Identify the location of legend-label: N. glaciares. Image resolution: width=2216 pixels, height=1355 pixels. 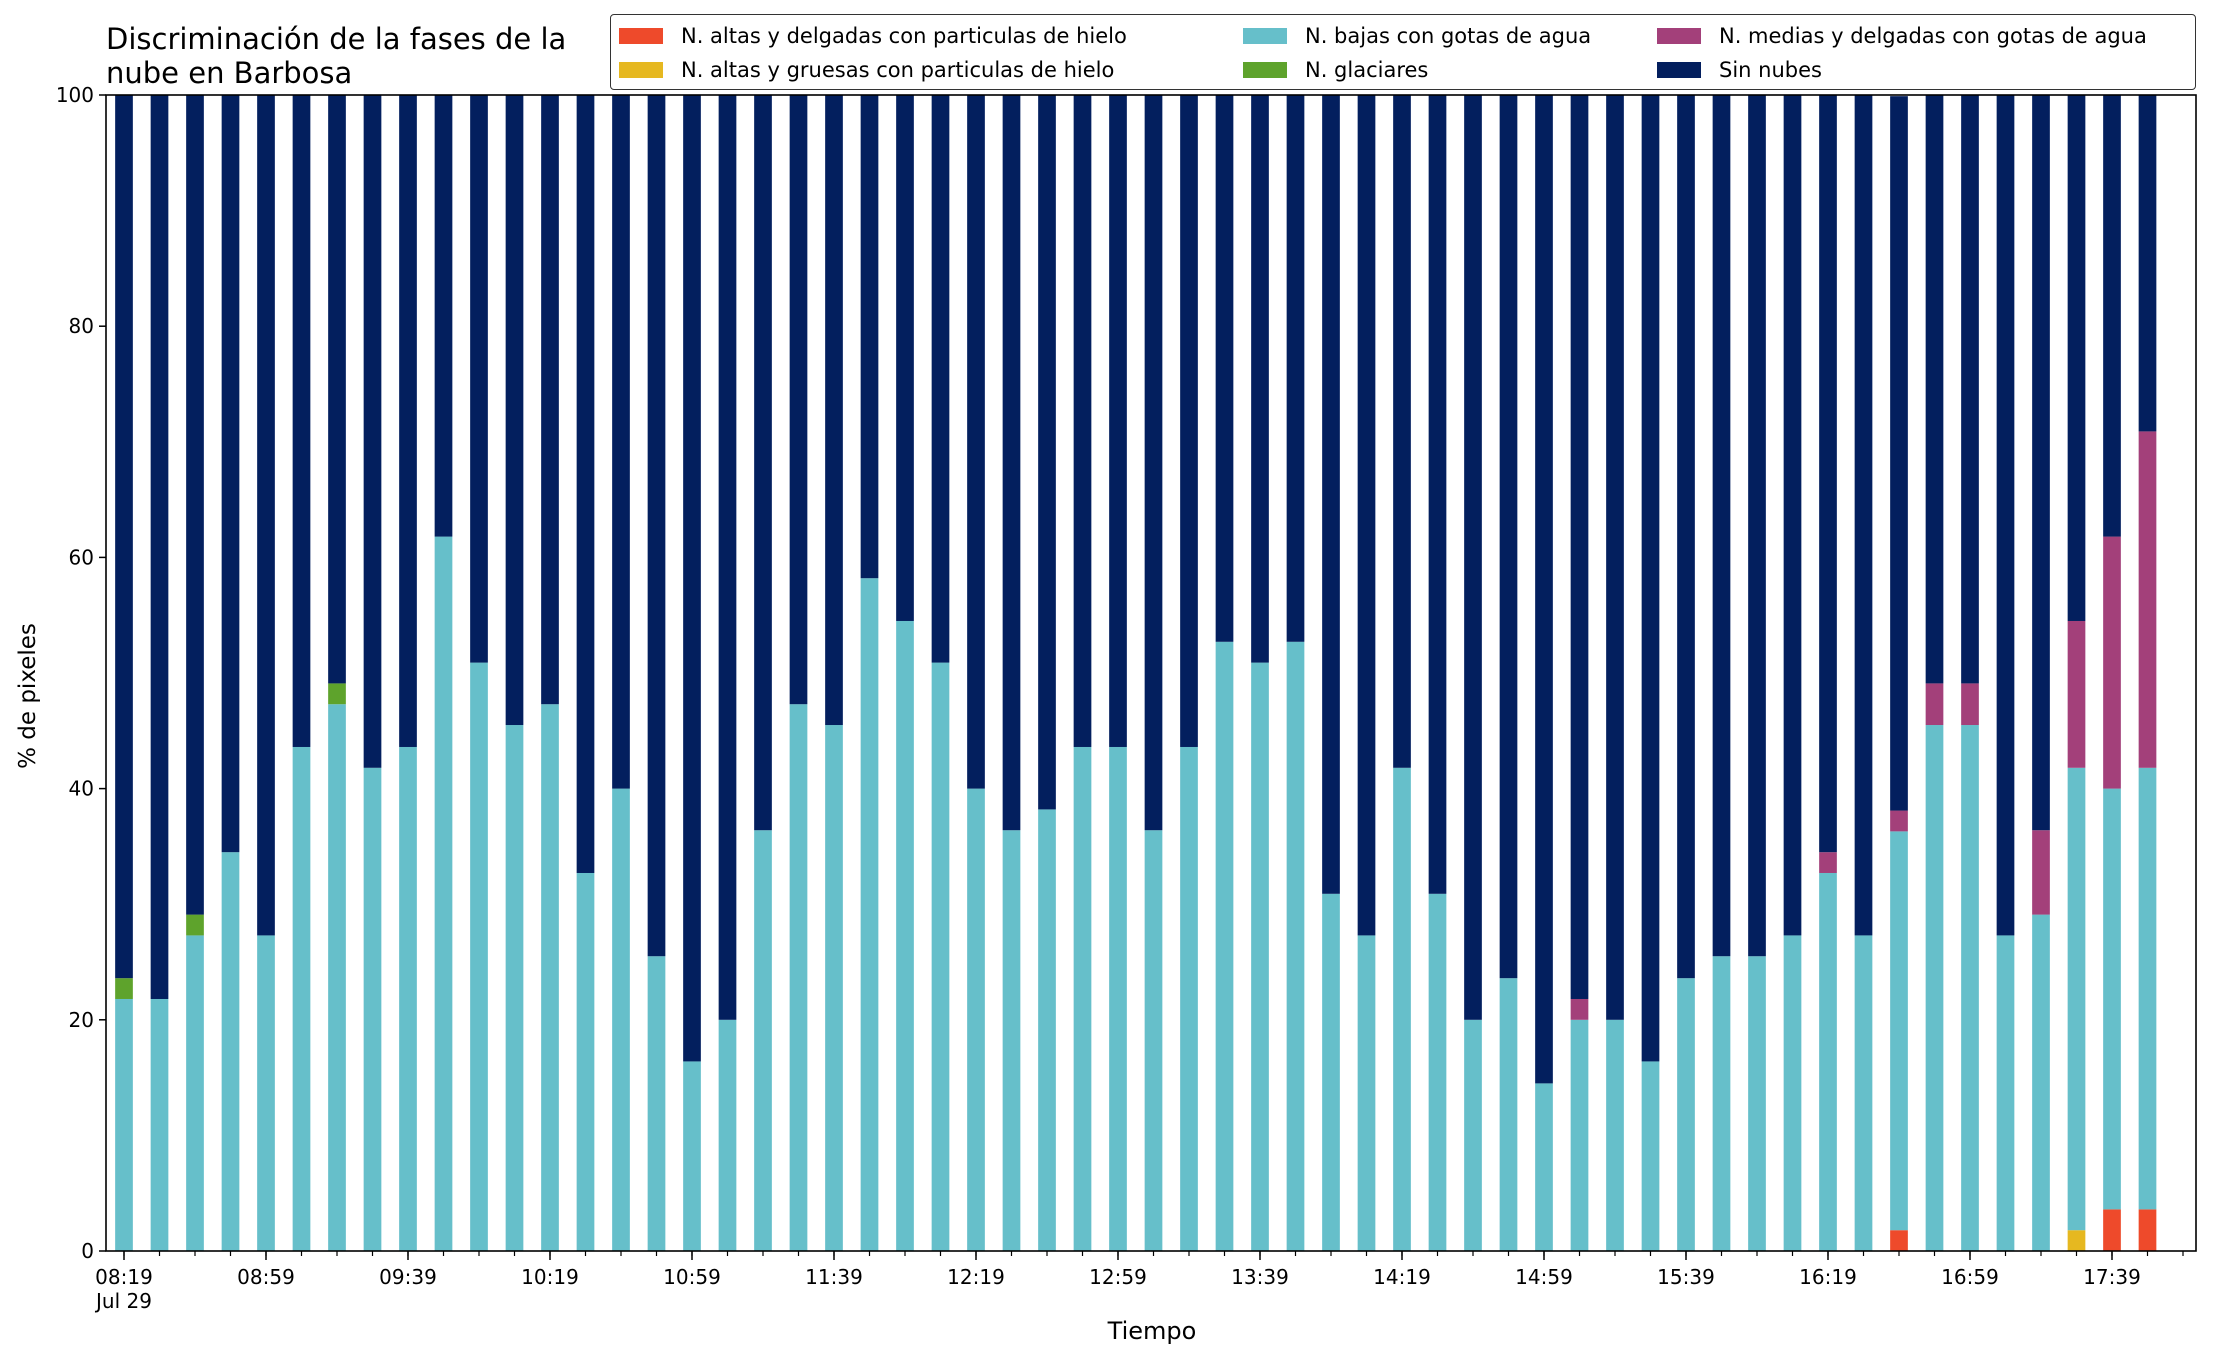
(1367, 70).